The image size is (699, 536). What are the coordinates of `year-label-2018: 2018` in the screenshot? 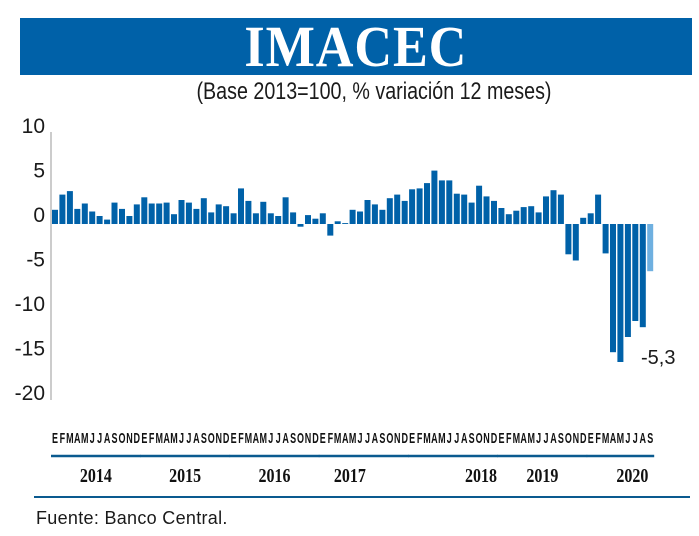 It's located at (481, 475).